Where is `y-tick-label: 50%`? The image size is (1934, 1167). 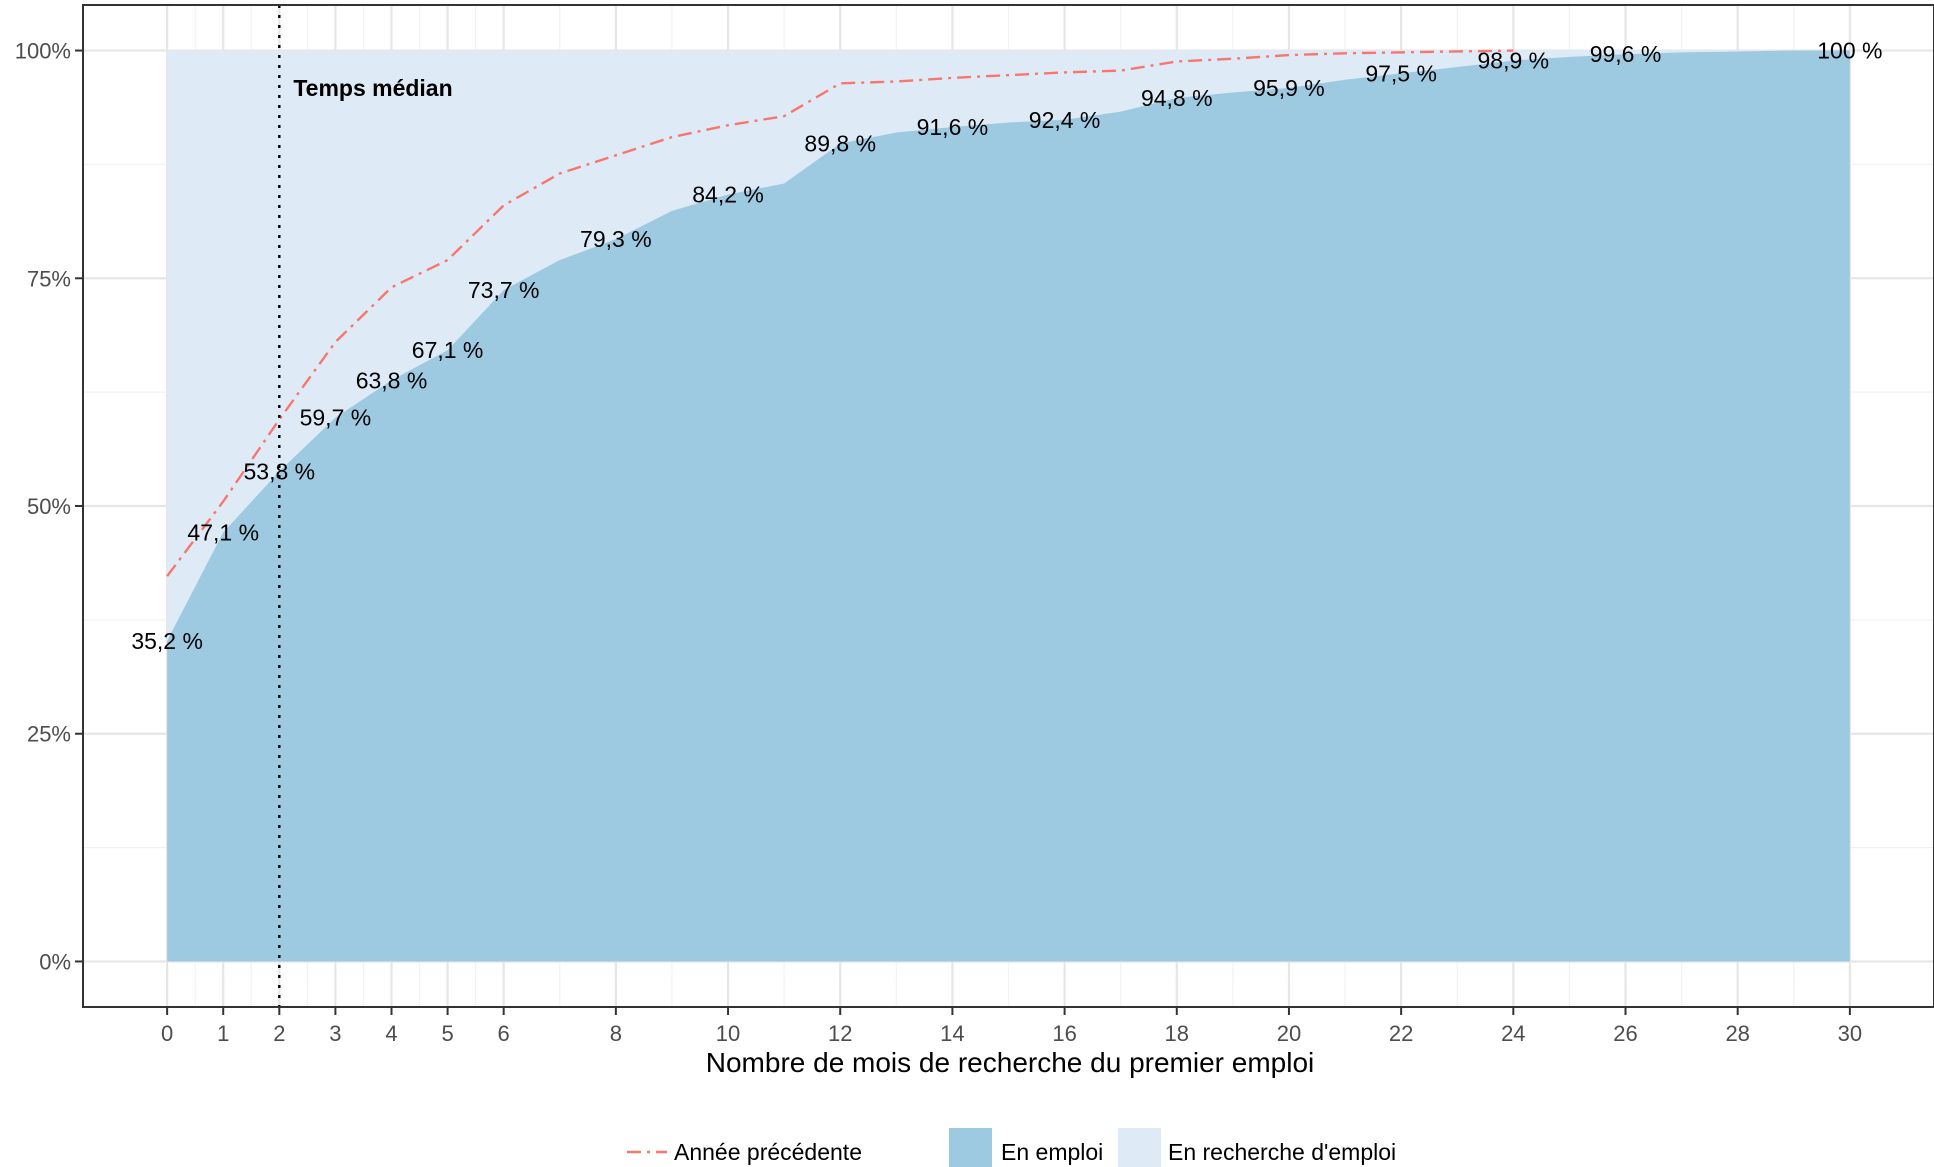
y-tick-label: 50% is located at coordinates (49, 506).